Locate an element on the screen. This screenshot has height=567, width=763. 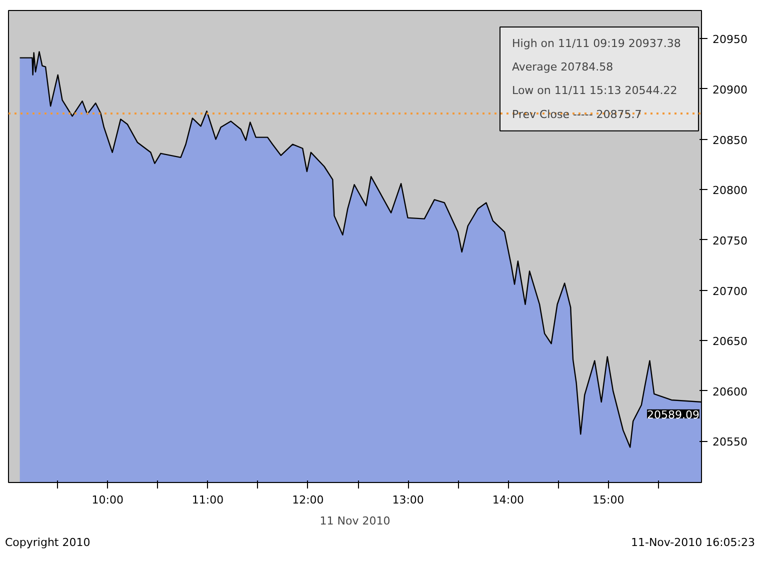
text: 11-Nov-2010 16:05:23 is located at coordinates (692, 543).